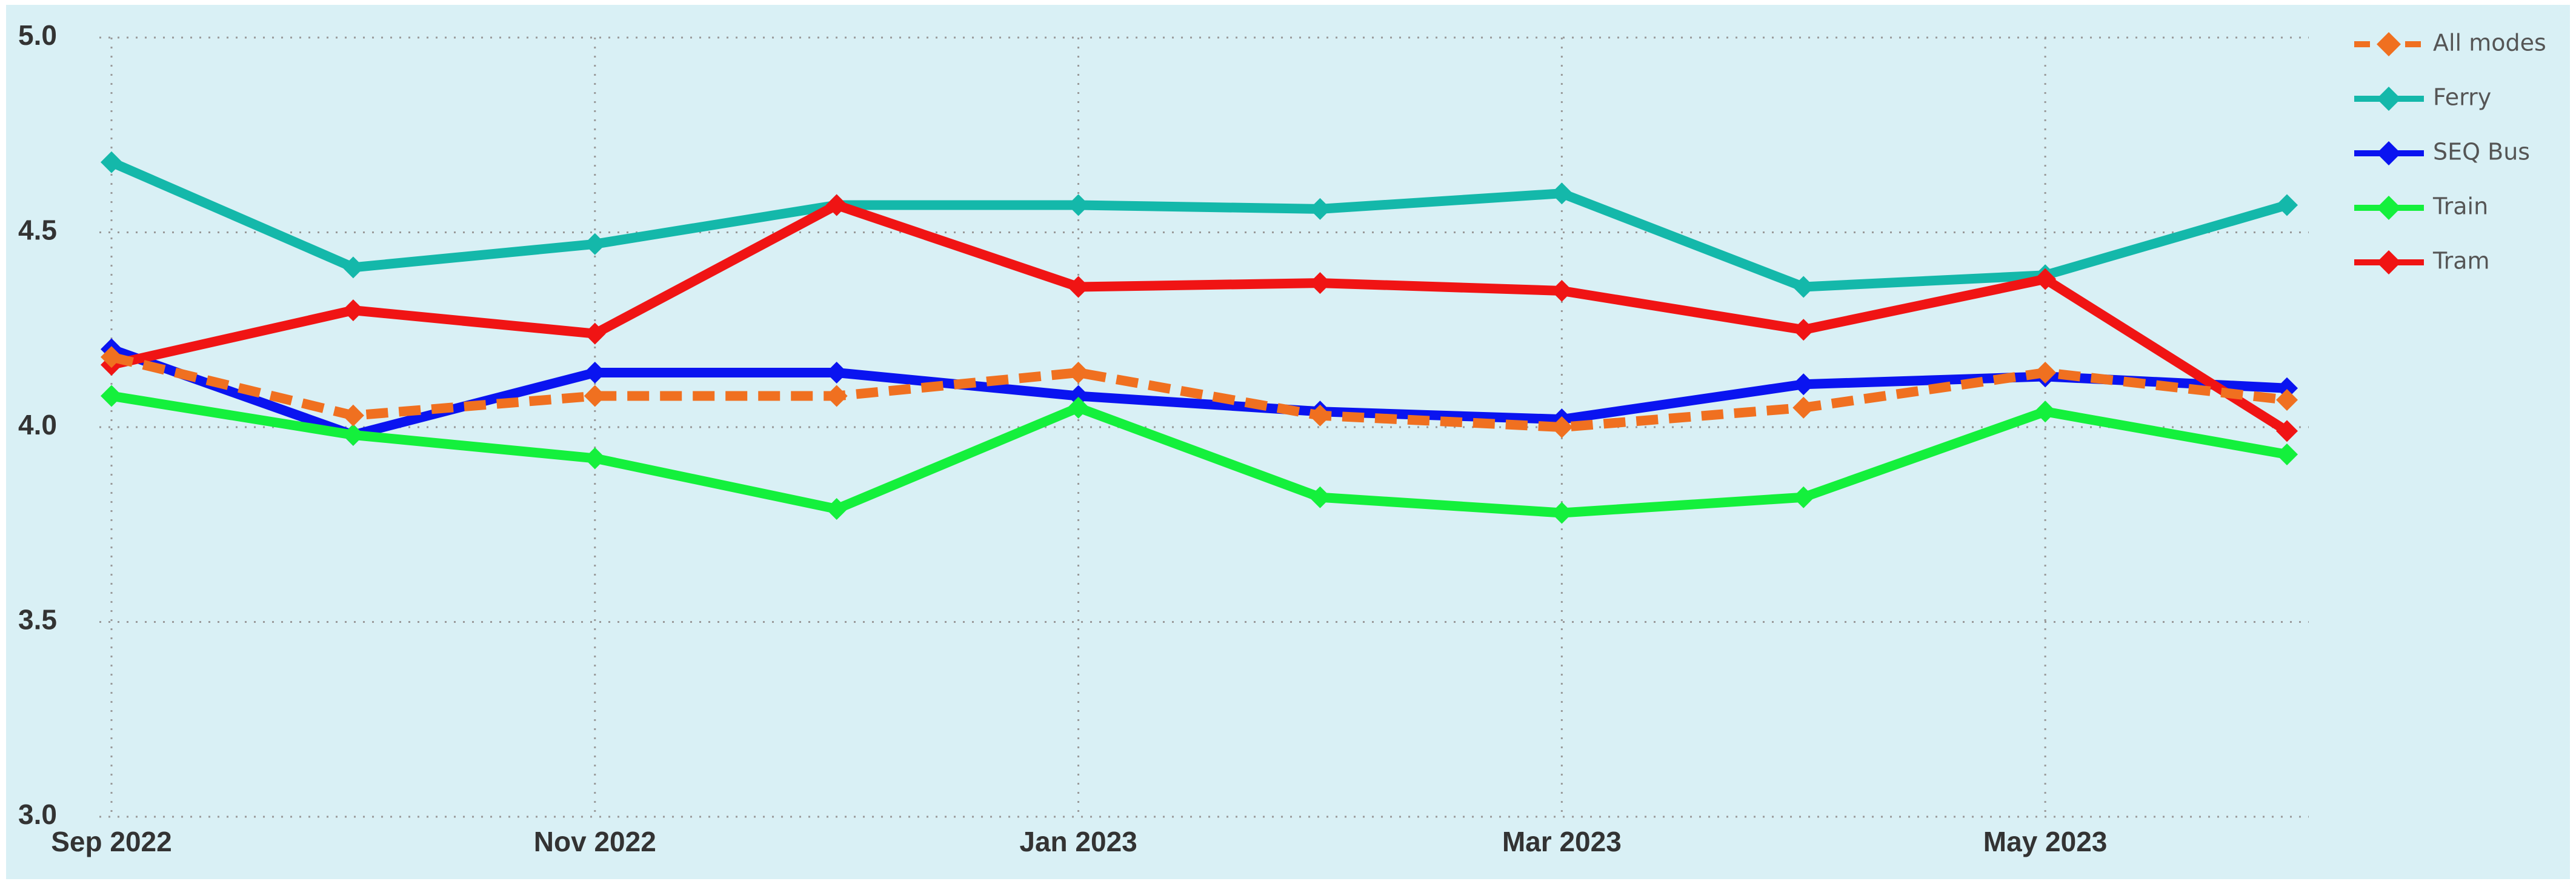 The width and height of the screenshot is (2576, 884). I want to click on x-tick-label: Mar 2023, so click(1562, 841).